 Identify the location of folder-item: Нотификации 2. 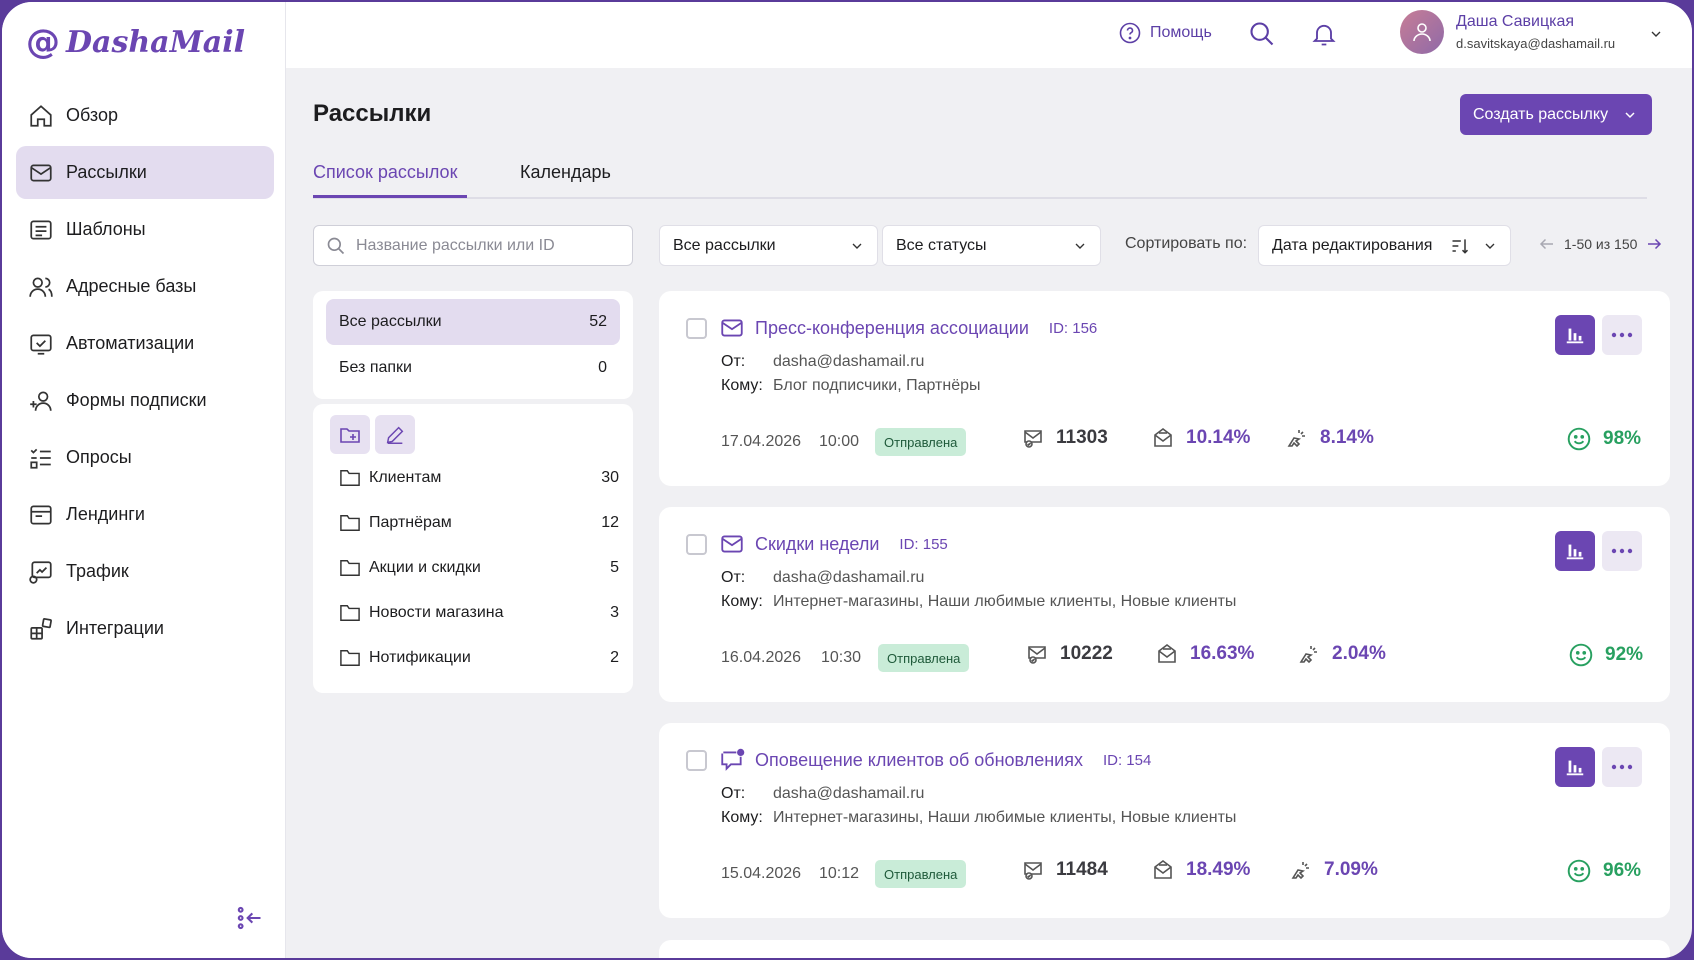
(479, 658).